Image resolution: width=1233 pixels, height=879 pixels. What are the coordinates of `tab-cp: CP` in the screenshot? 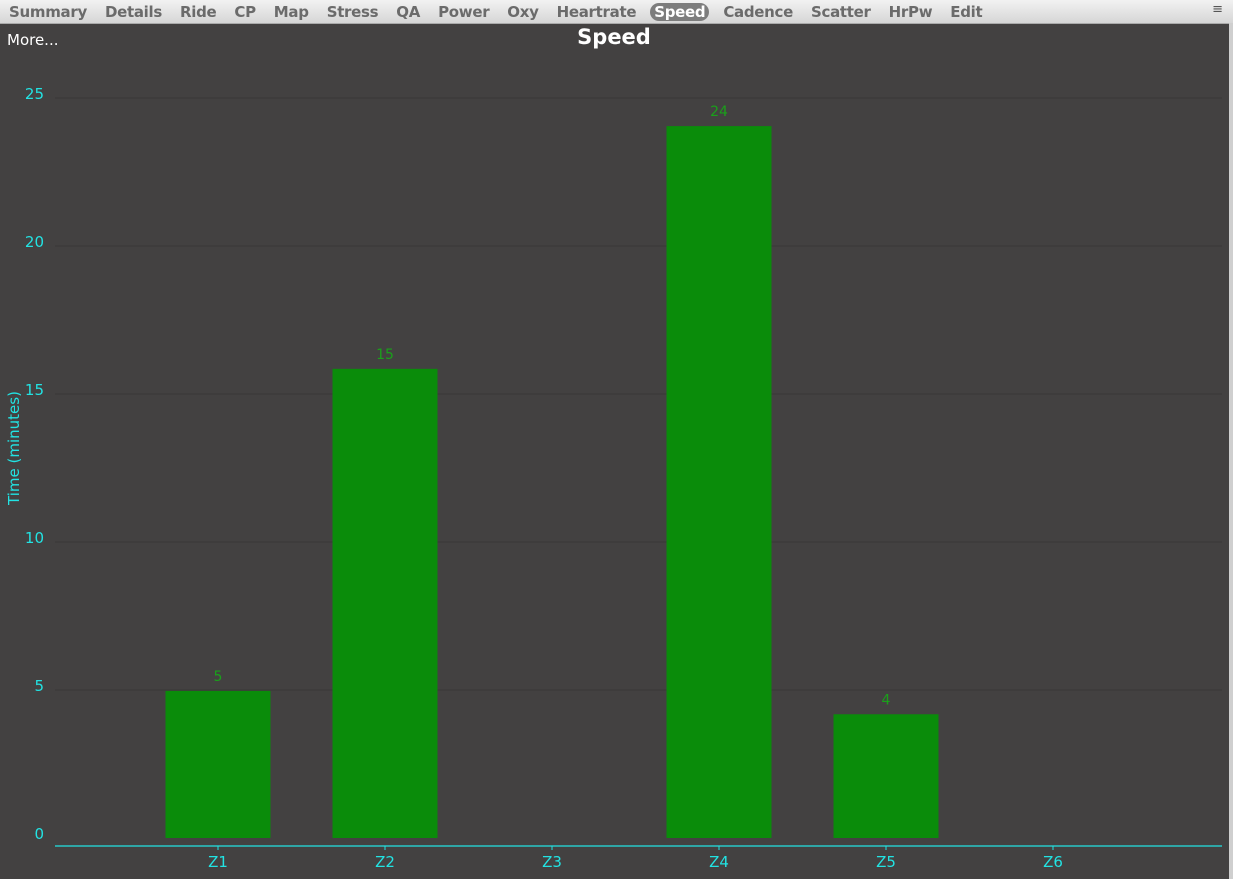 It's located at (245, 11).